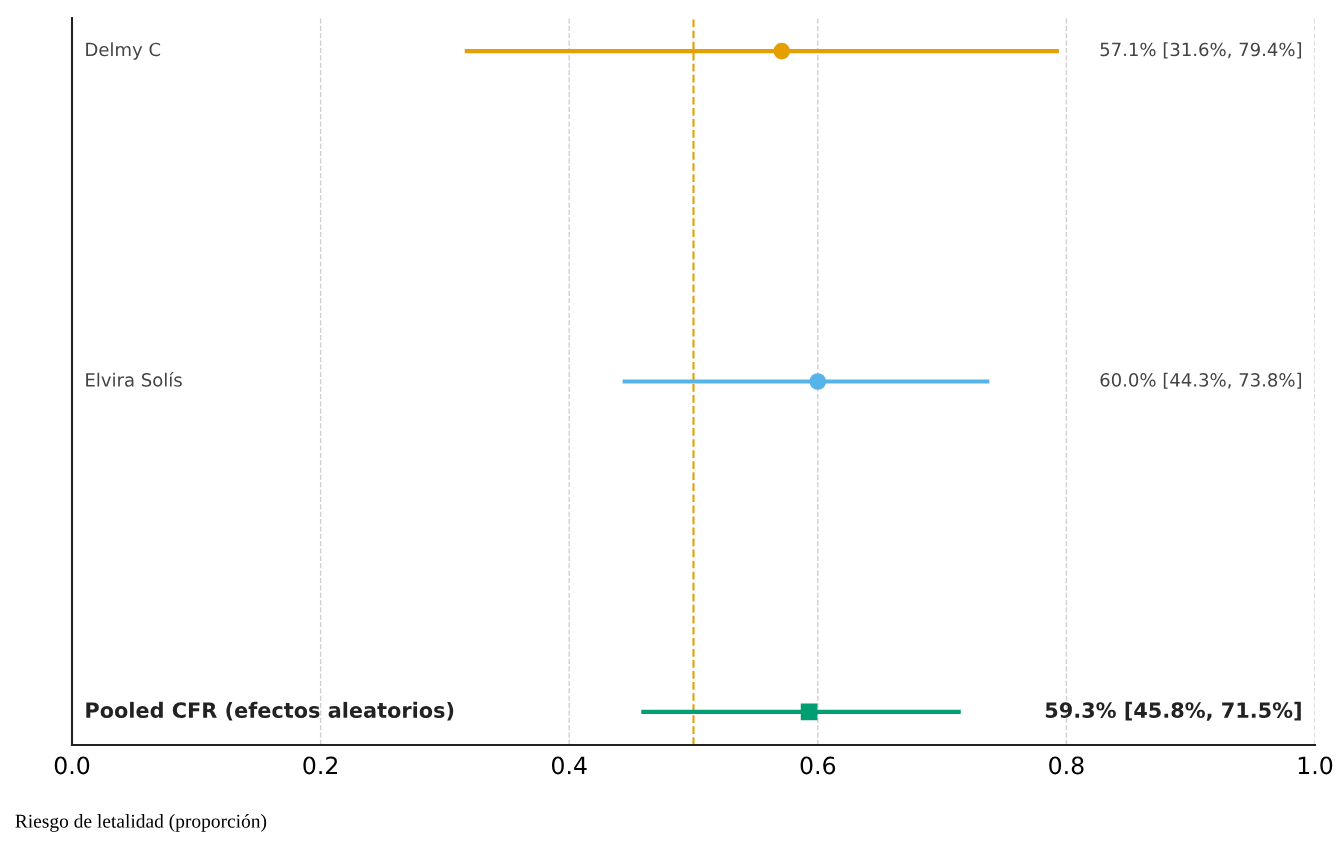 This screenshot has width=1343, height=842. I want to click on x-tick-label: 0.4, so click(569, 765).